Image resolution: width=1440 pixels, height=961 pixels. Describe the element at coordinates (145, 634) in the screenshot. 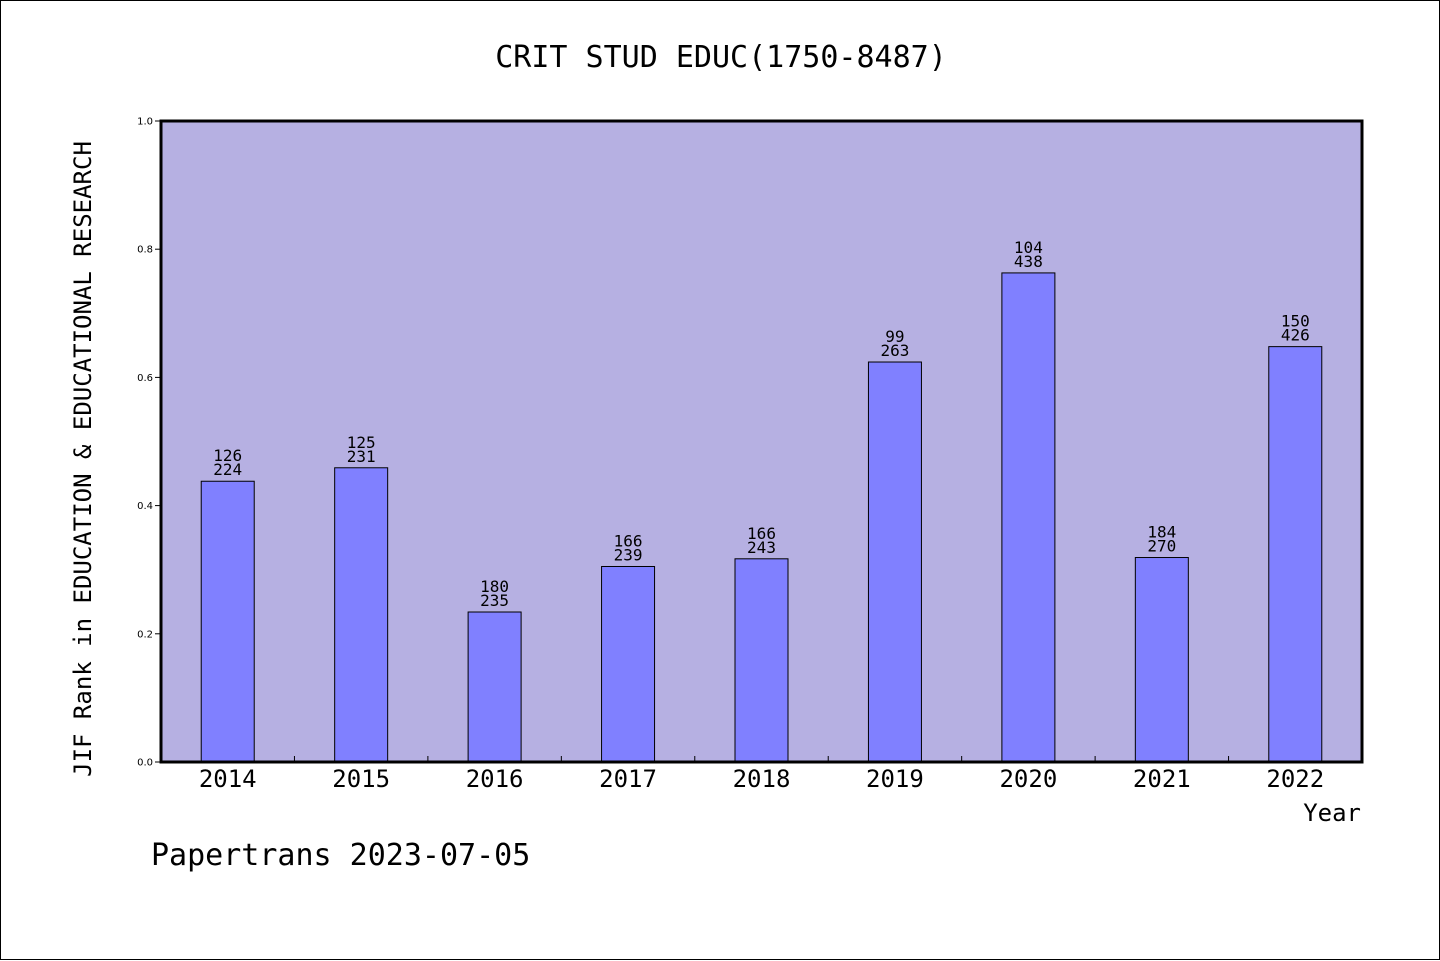

I see `y-tick-label: 0.2` at that location.